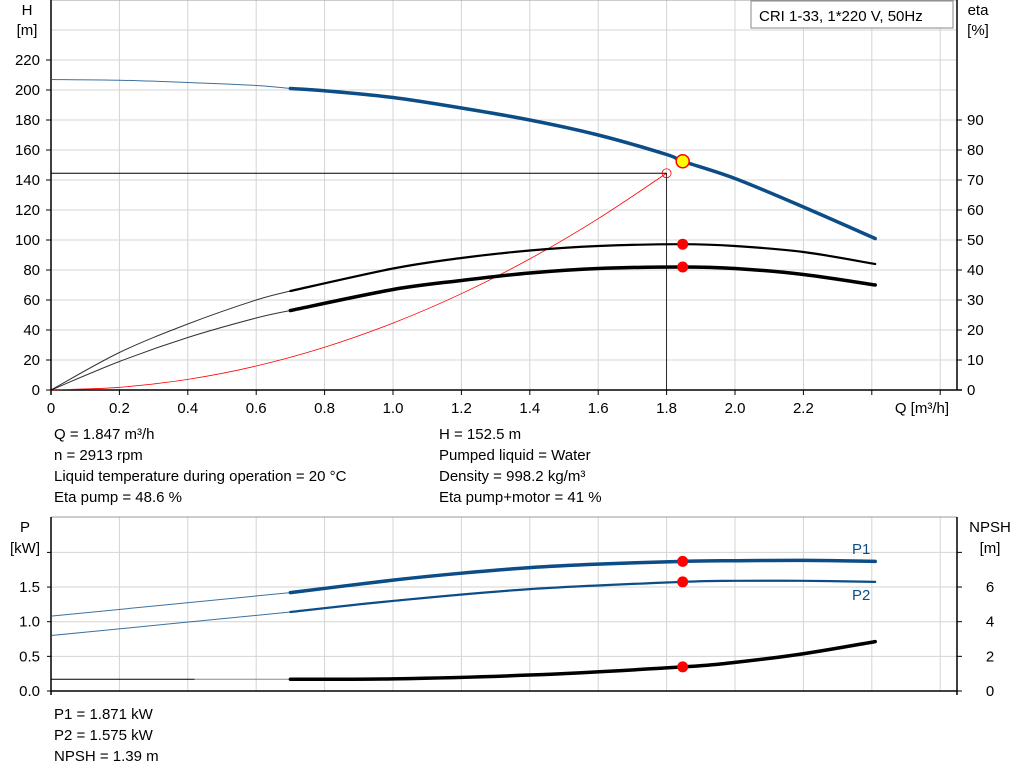 This screenshot has width=1024, height=781. I want to click on head-curve, so click(582, 163).